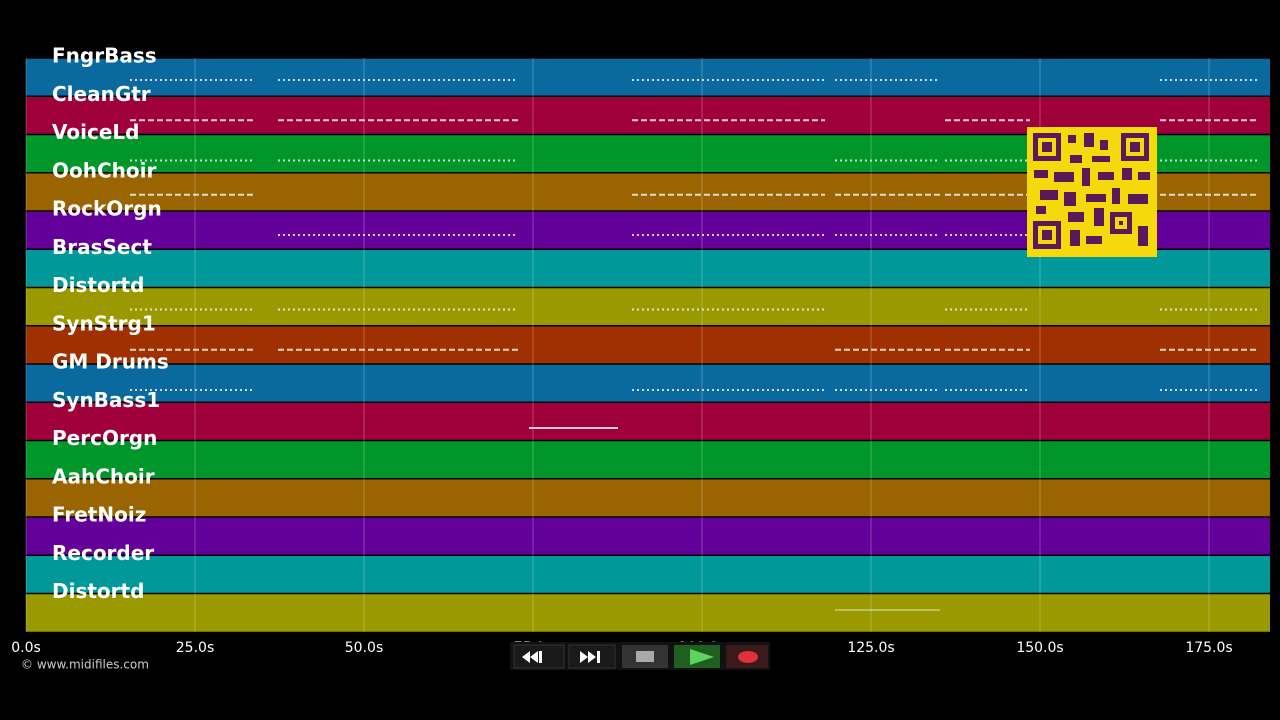  I want to click on track-label: GM Drums, so click(110, 362).